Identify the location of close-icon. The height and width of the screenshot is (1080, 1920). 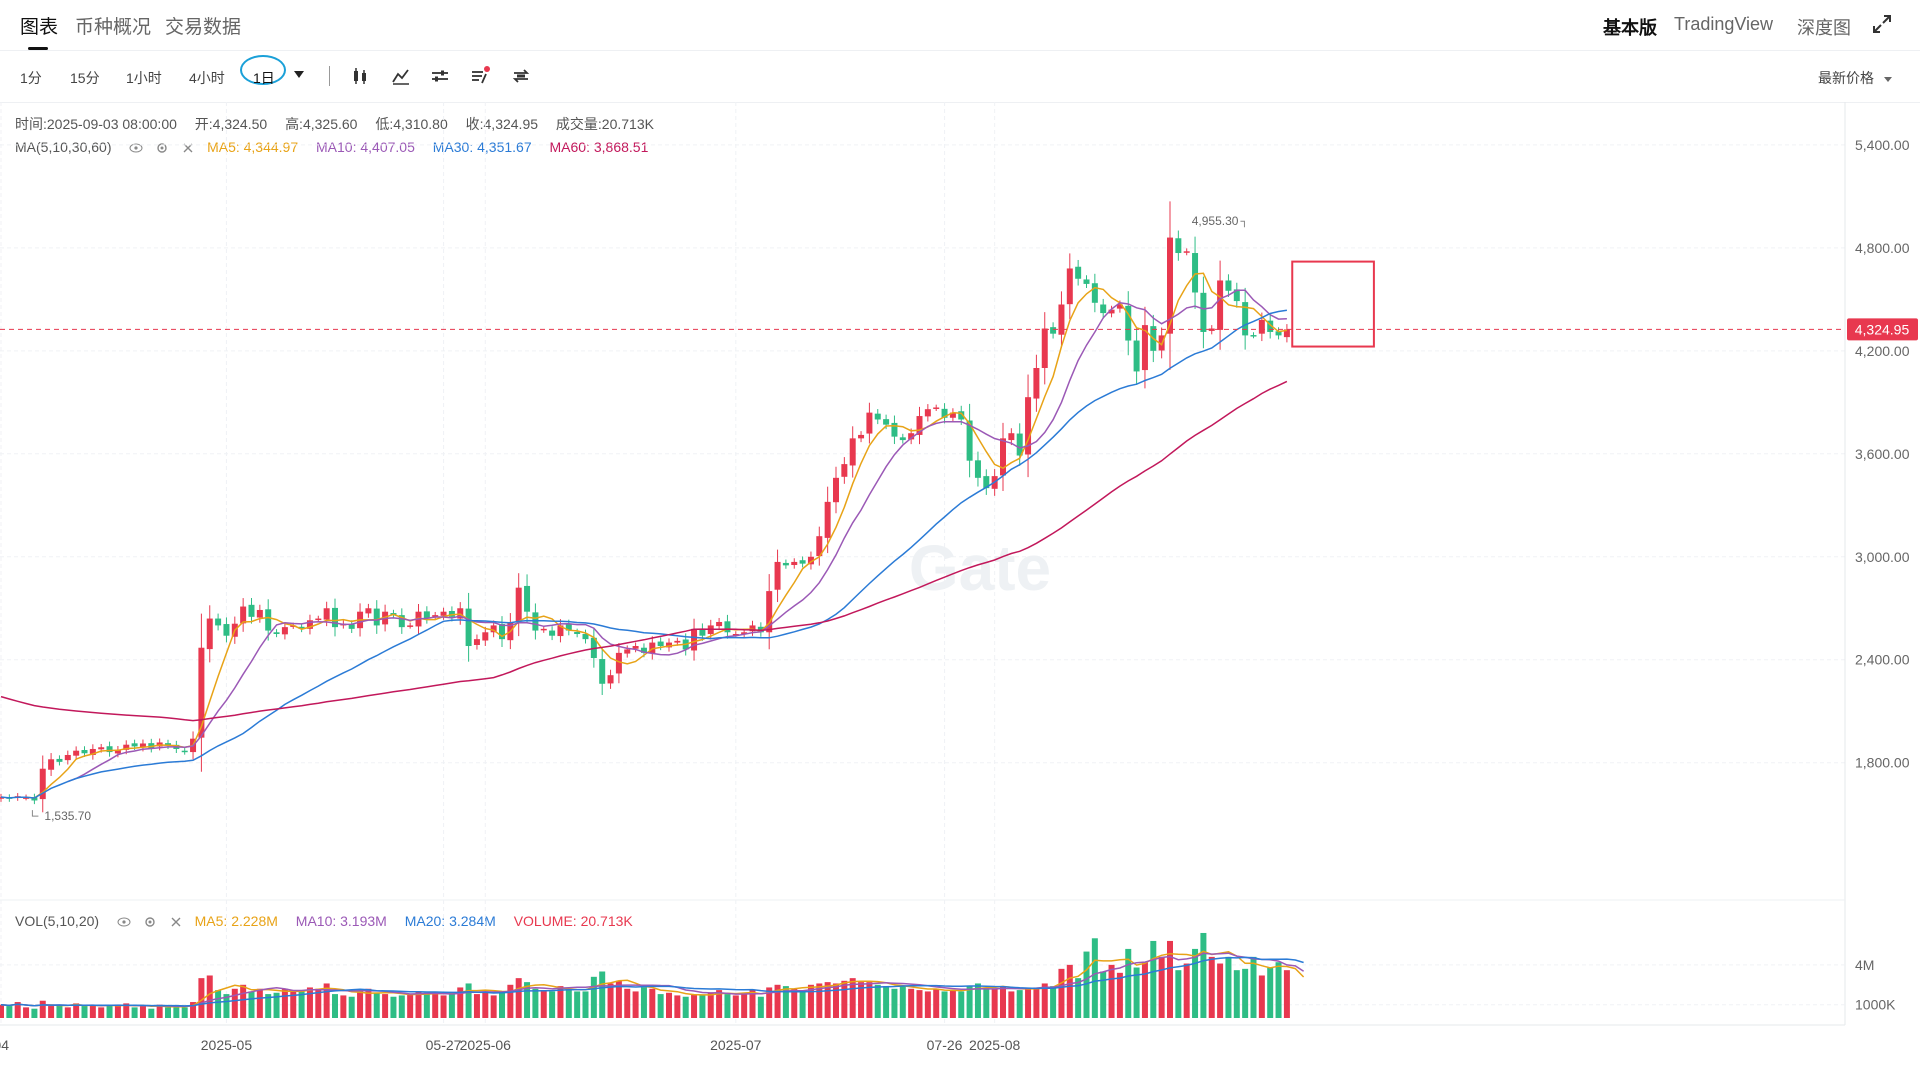
(176, 922).